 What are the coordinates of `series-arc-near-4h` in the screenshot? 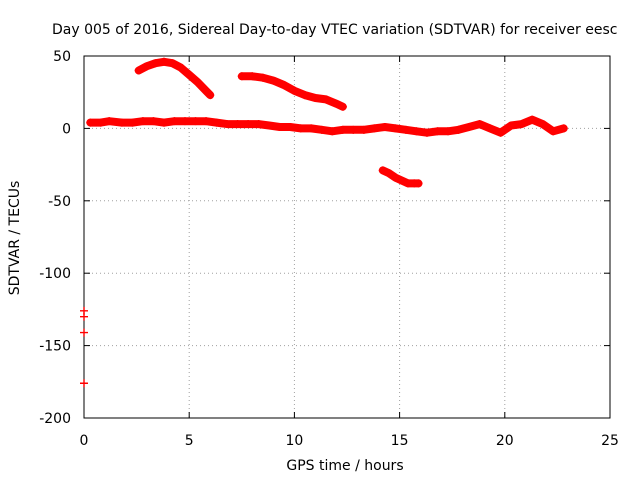 It's located at (174, 78).